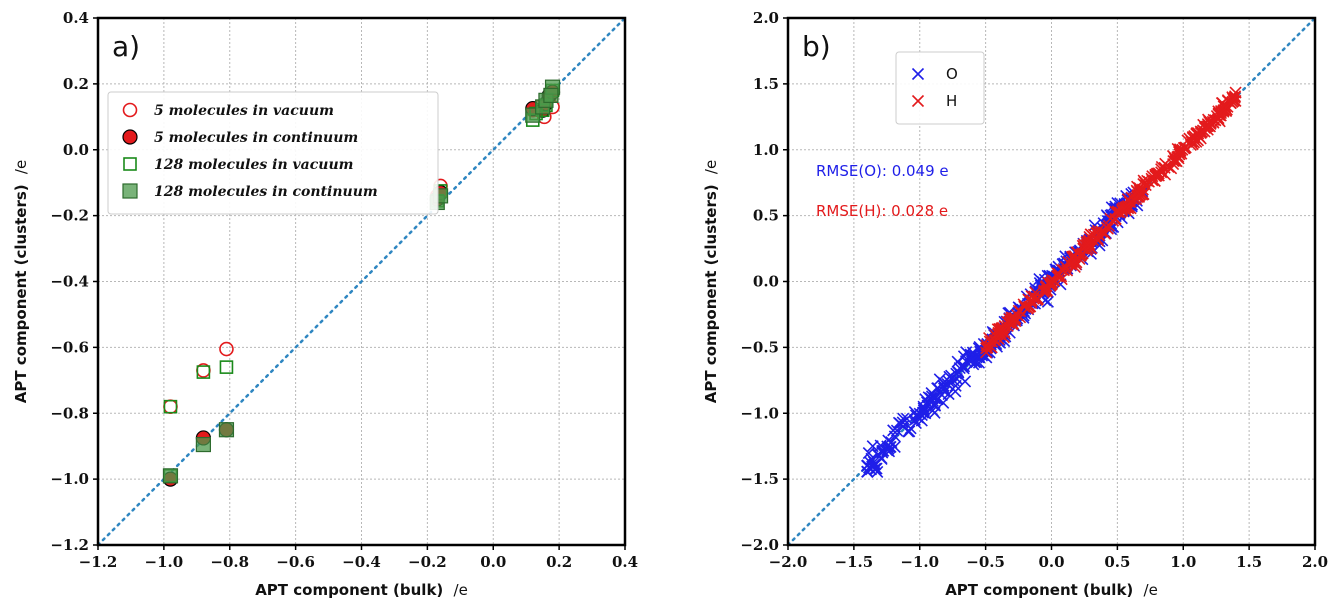 The height and width of the screenshot is (613, 1341). I want to click on panel-a-y-axis-title: APT component (clusters), so click(21, 293).